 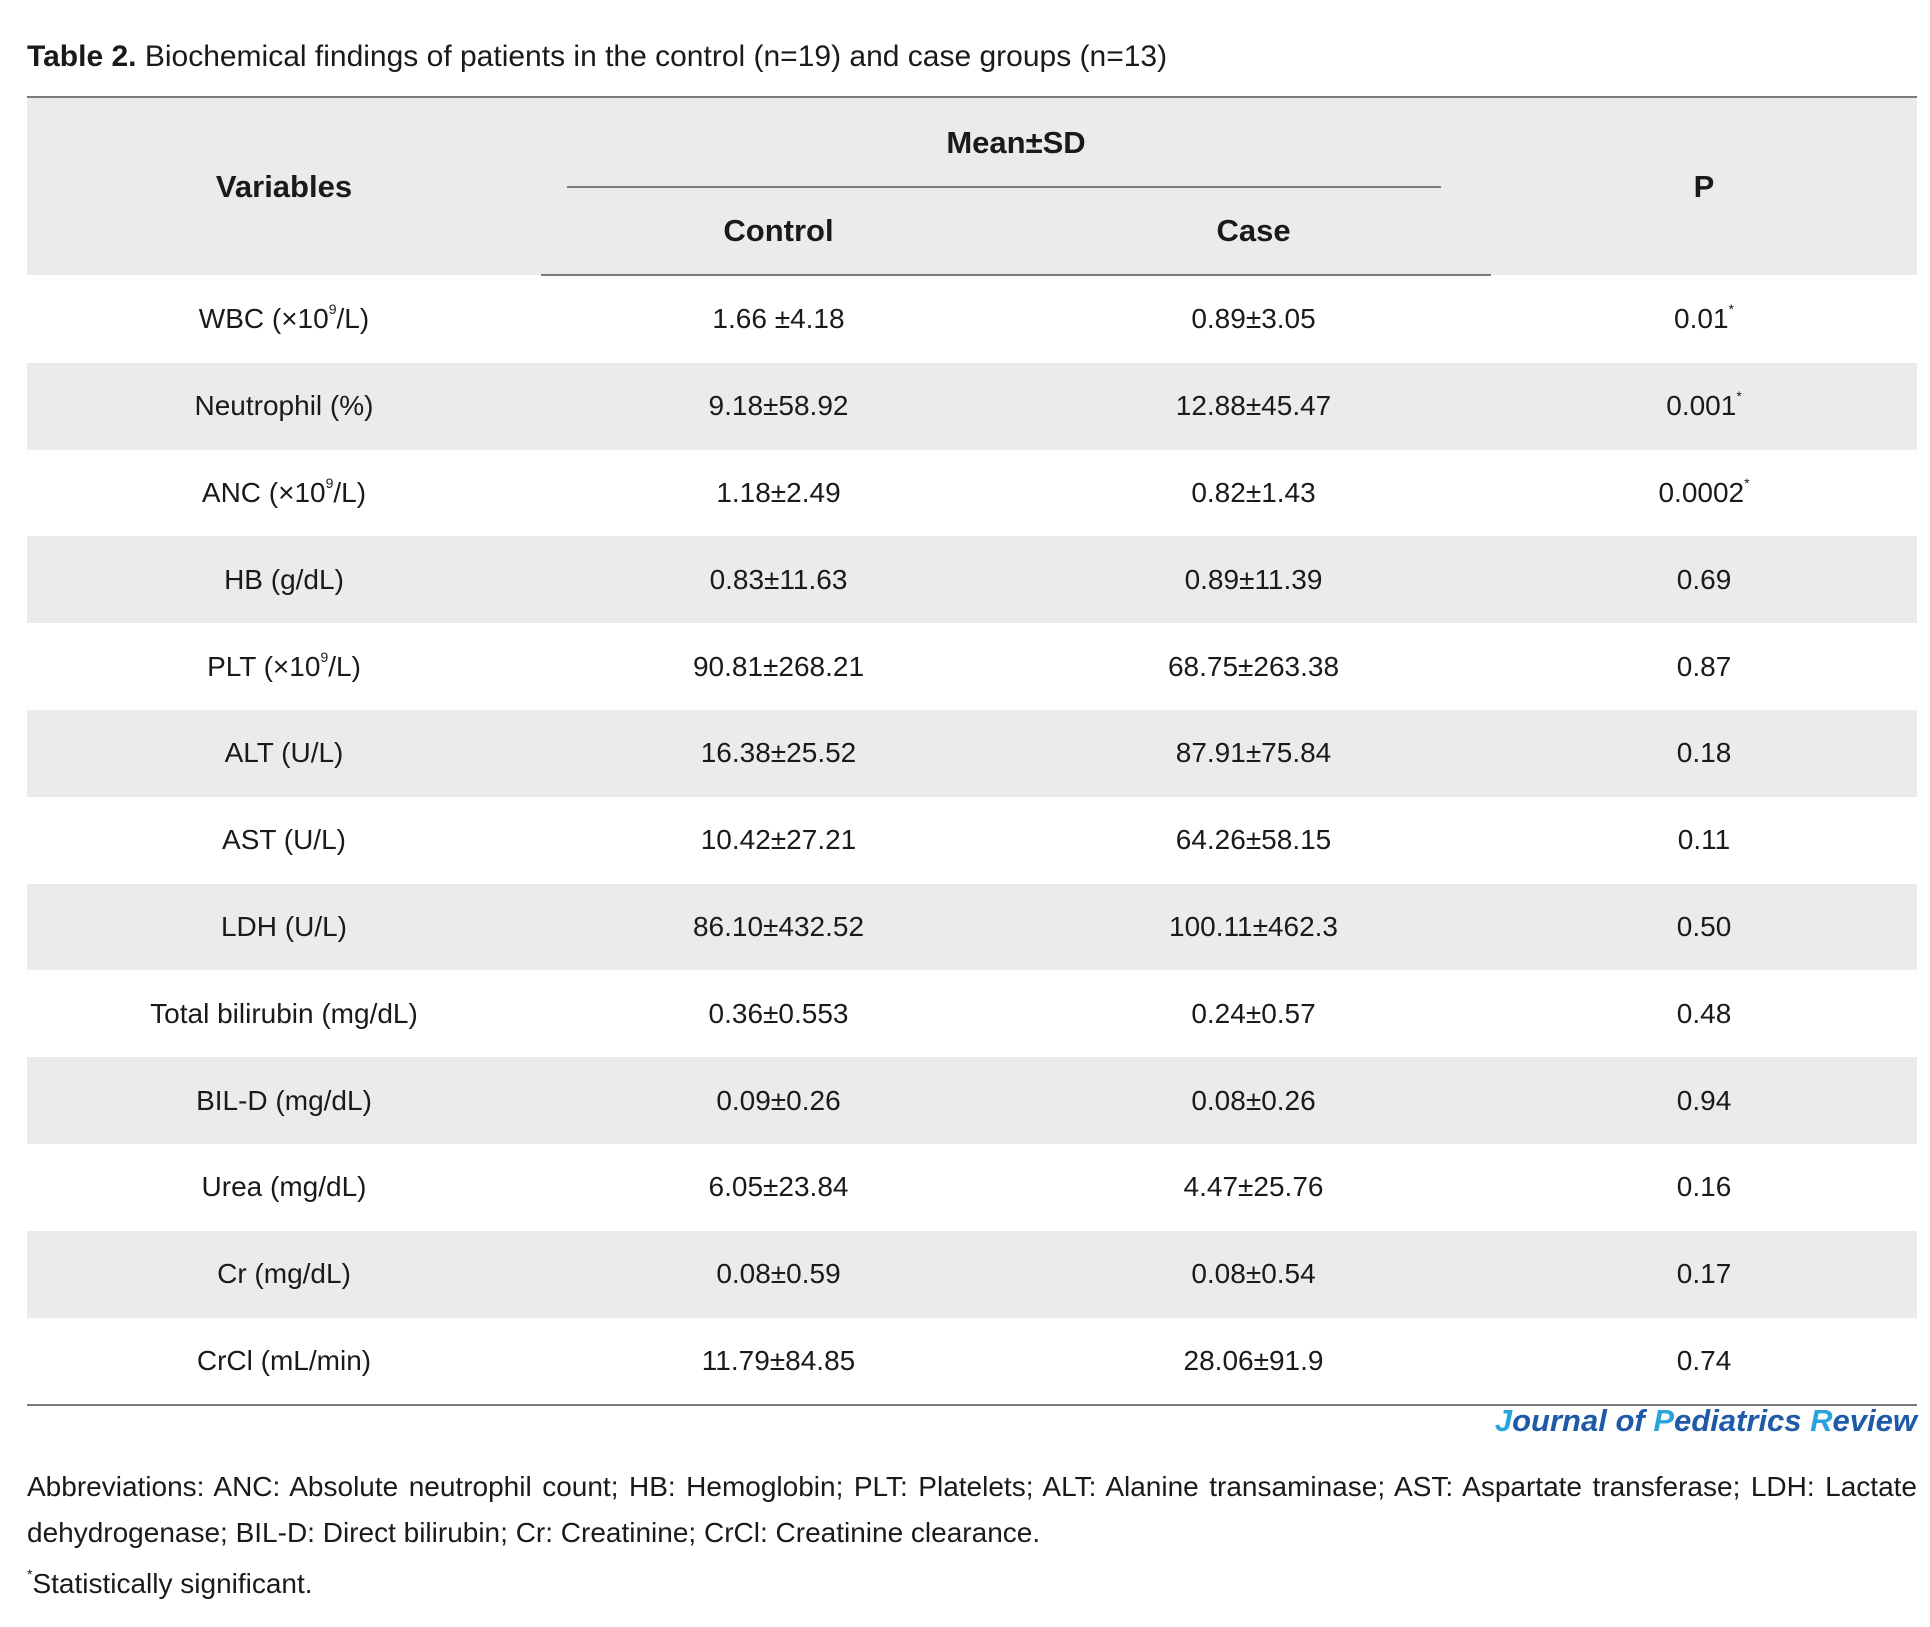 I want to click on cell-case: 0.24±0.57, so click(x=1253, y=1013).